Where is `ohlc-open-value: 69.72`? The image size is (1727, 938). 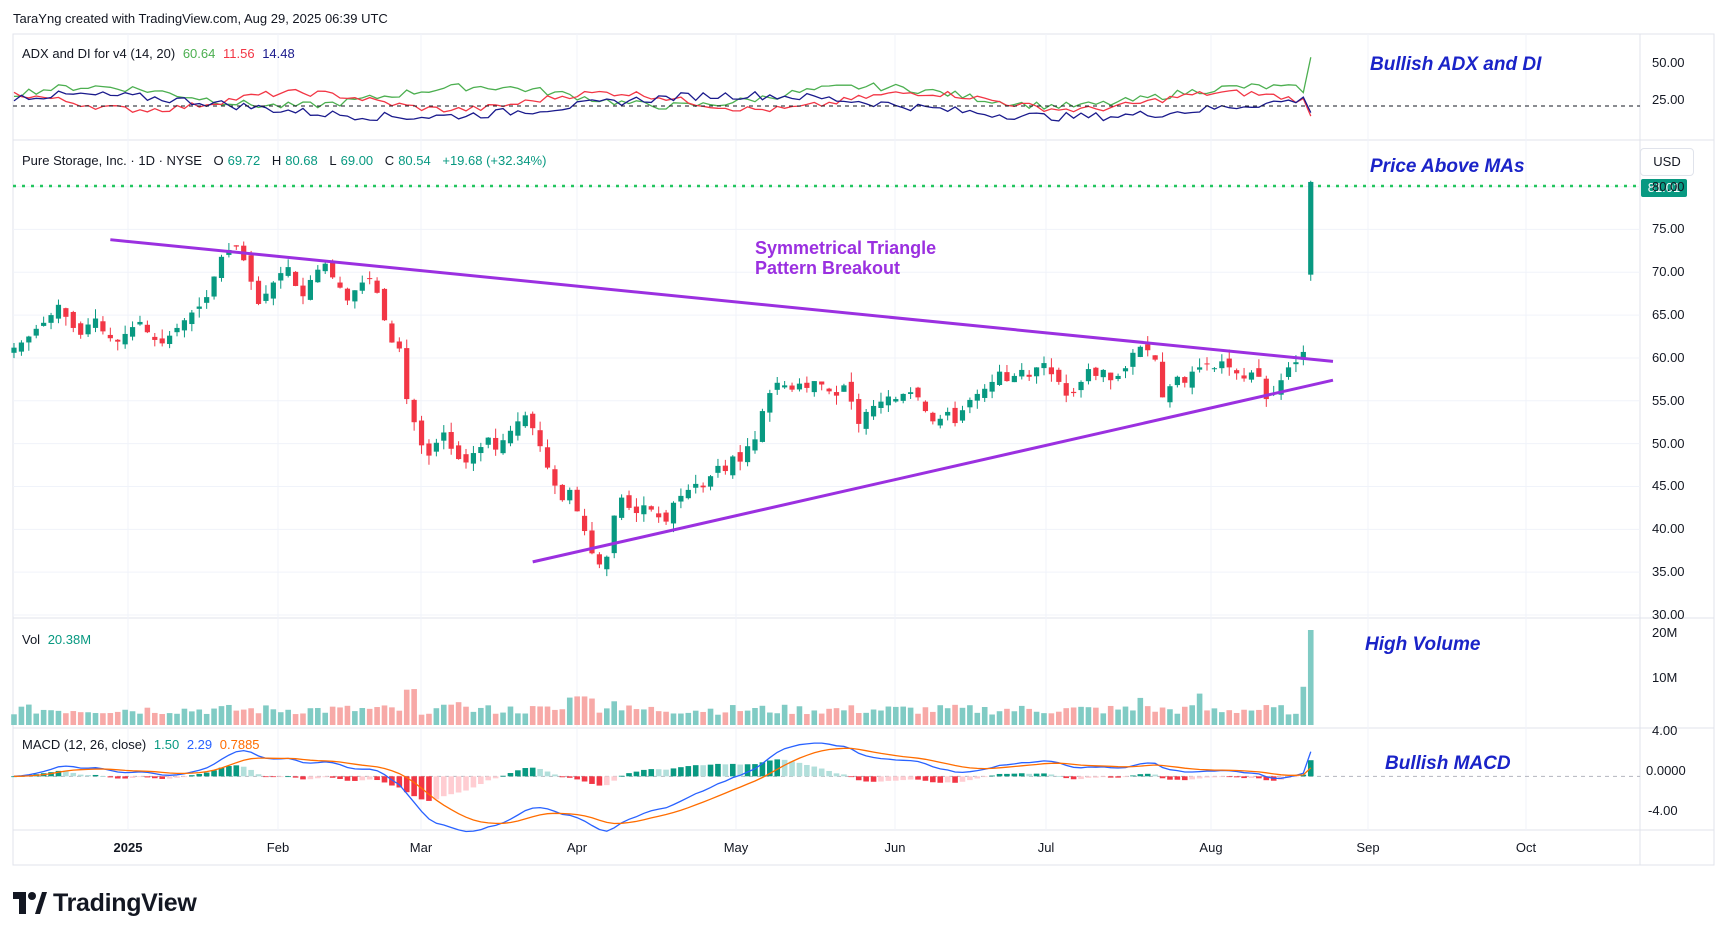 ohlc-open-value: 69.72 is located at coordinates (244, 160).